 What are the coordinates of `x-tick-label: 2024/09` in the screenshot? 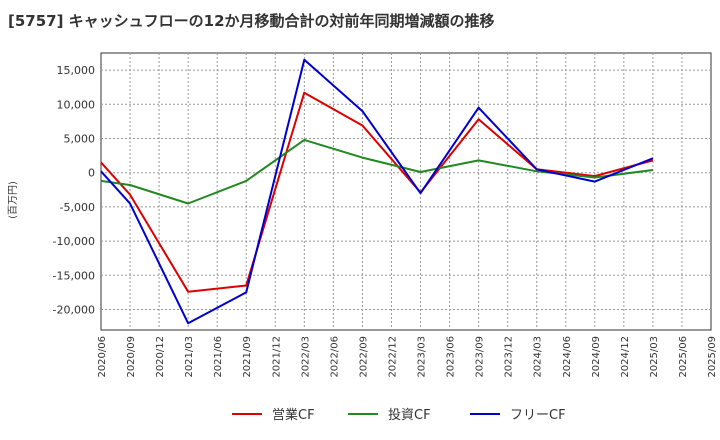 It's located at (596, 357).